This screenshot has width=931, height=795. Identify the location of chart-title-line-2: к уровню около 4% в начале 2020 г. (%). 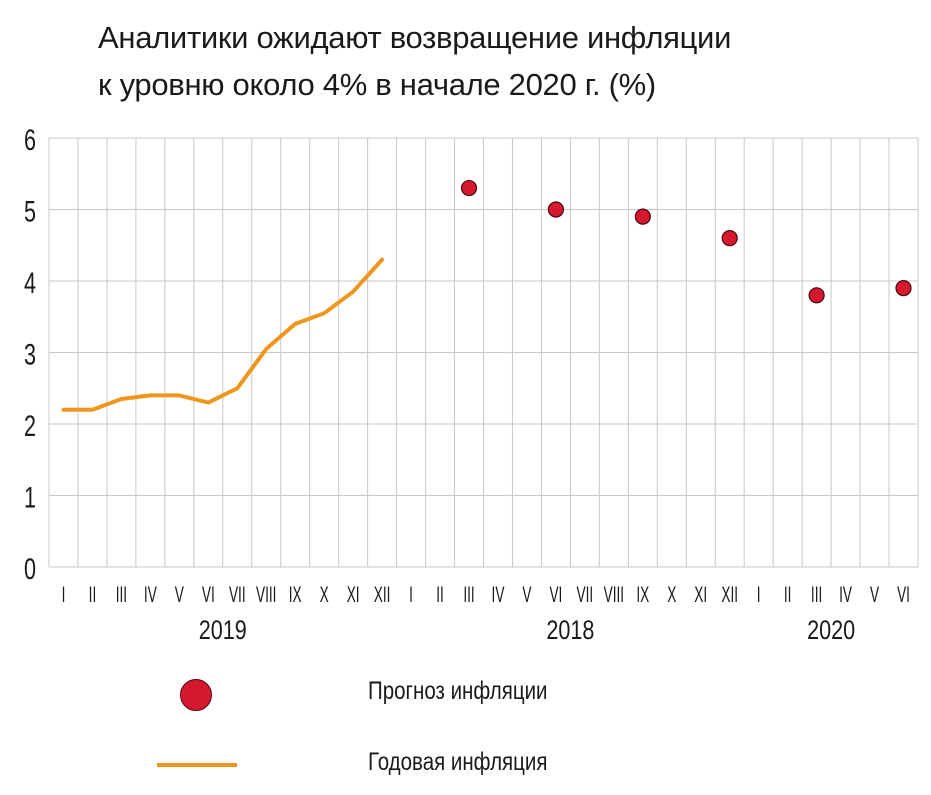
(377, 84).